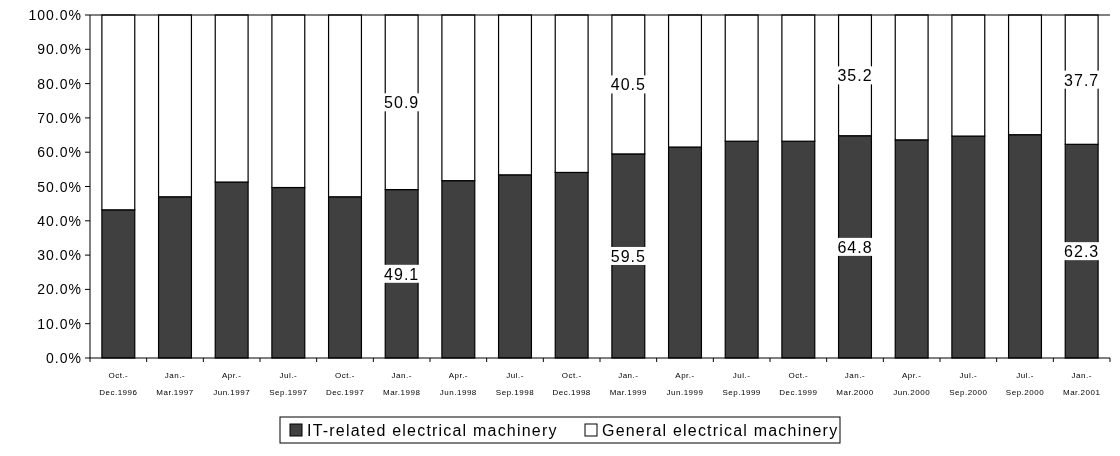 This screenshot has width=1120, height=456. What do you see at coordinates (628, 85) in the screenshot?
I see `data-label: 40.5` at bounding box center [628, 85].